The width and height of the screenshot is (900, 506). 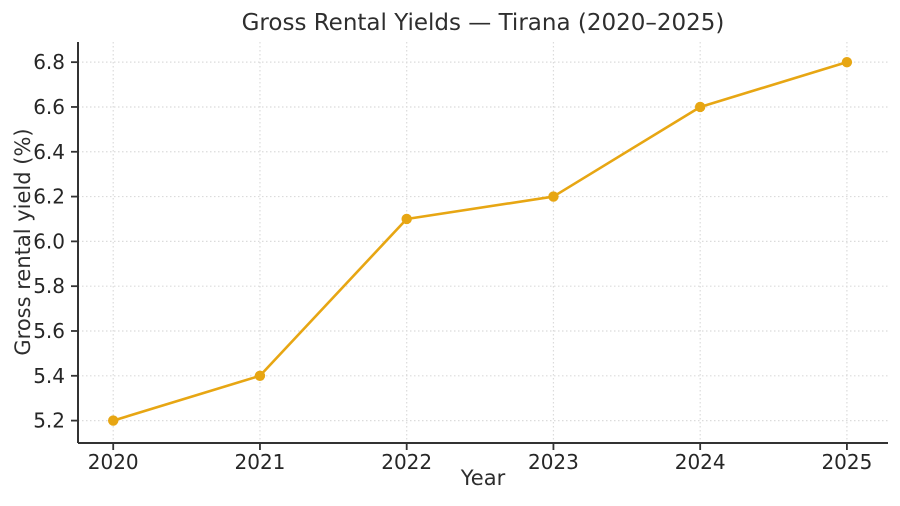 What do you see at coordinates (49, 107) in the screenshot?
I see `y-tick-label: 6.6` at bounding box center [49, 107].